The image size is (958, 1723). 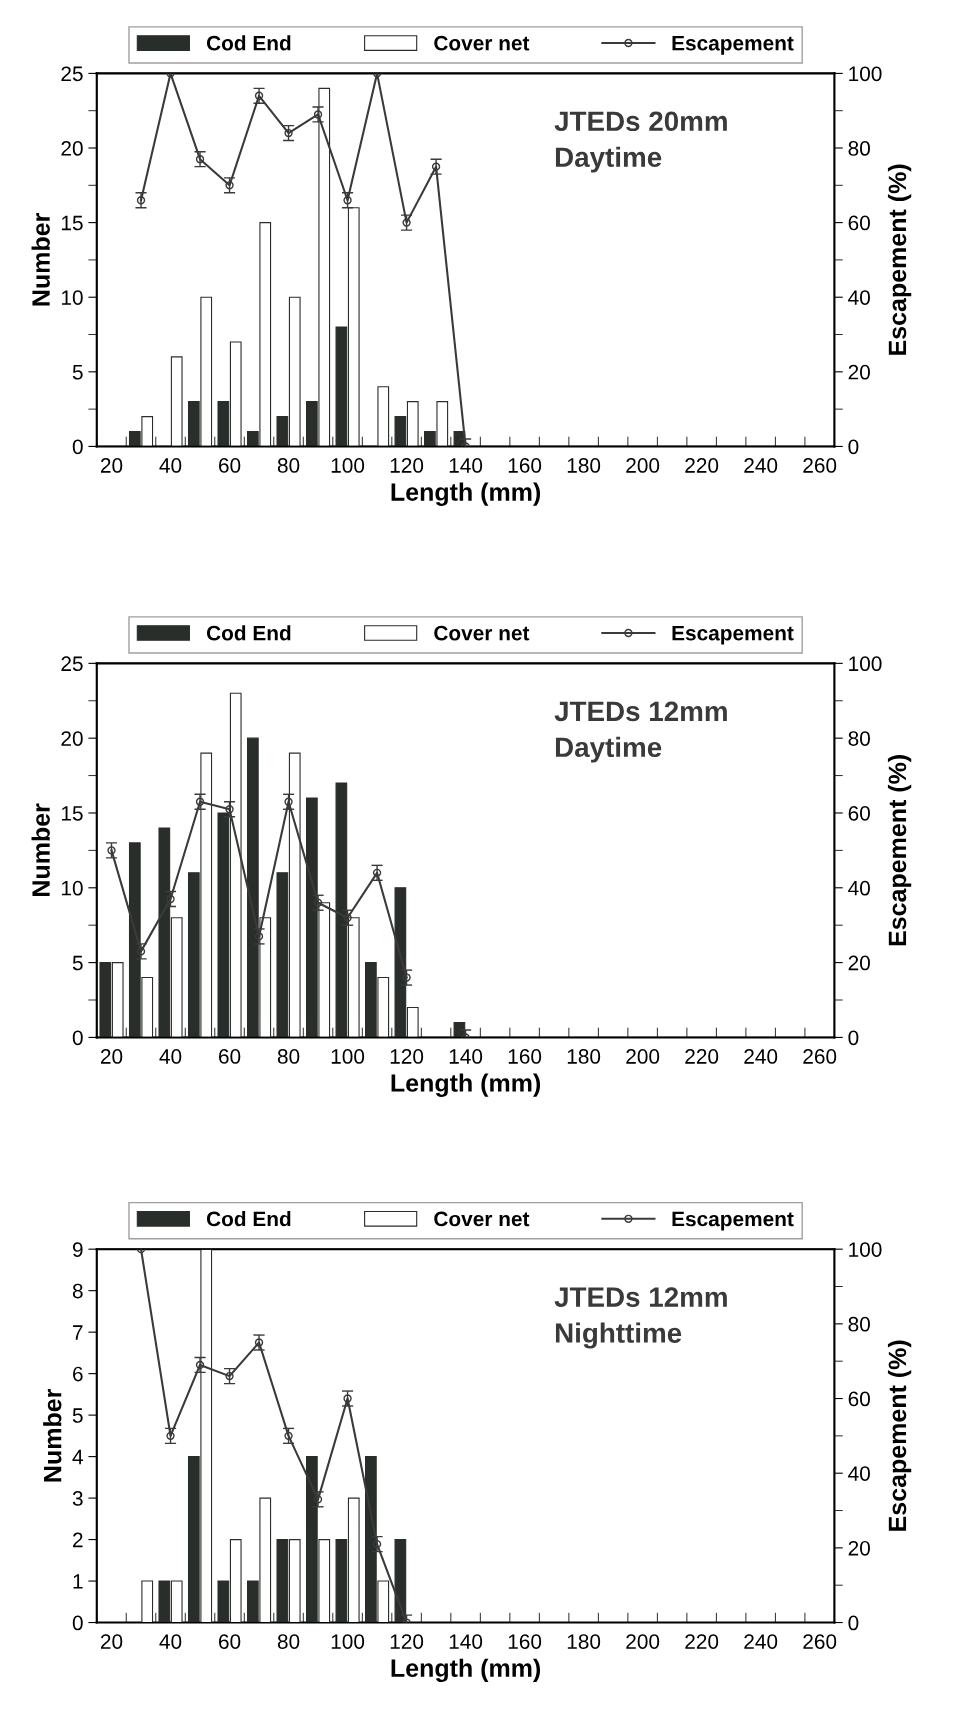 What do you see at coordinates (77, 1291) in the screenshot?
I see `y-tick-label: 8` at bounding box center [77, 1291].